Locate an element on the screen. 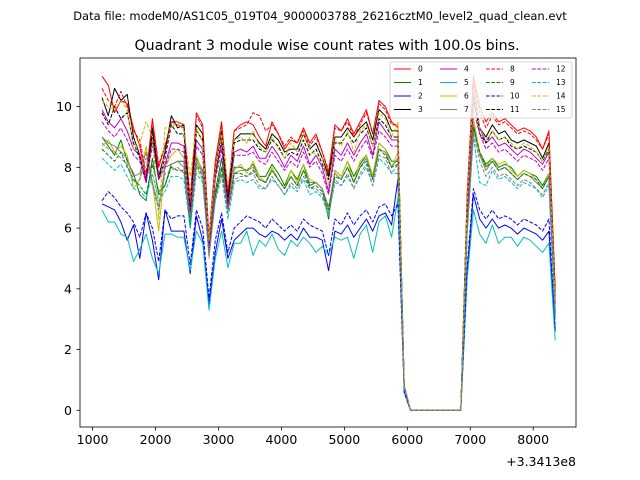 The image size is (640, 480). x-tick-label: 5000 is located at coordinates (344, 439).